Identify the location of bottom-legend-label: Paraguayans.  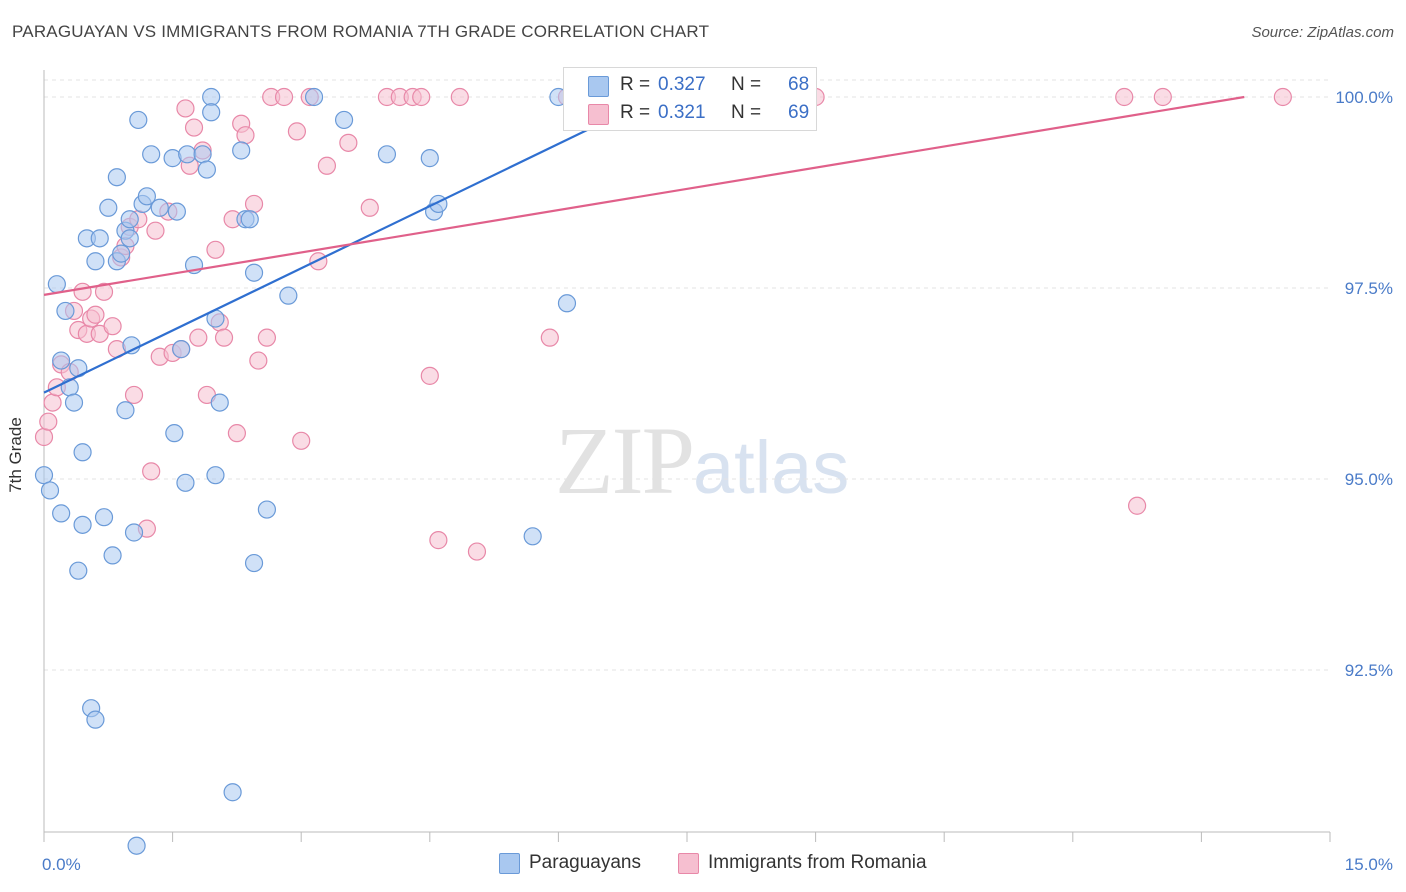
(585, 862).